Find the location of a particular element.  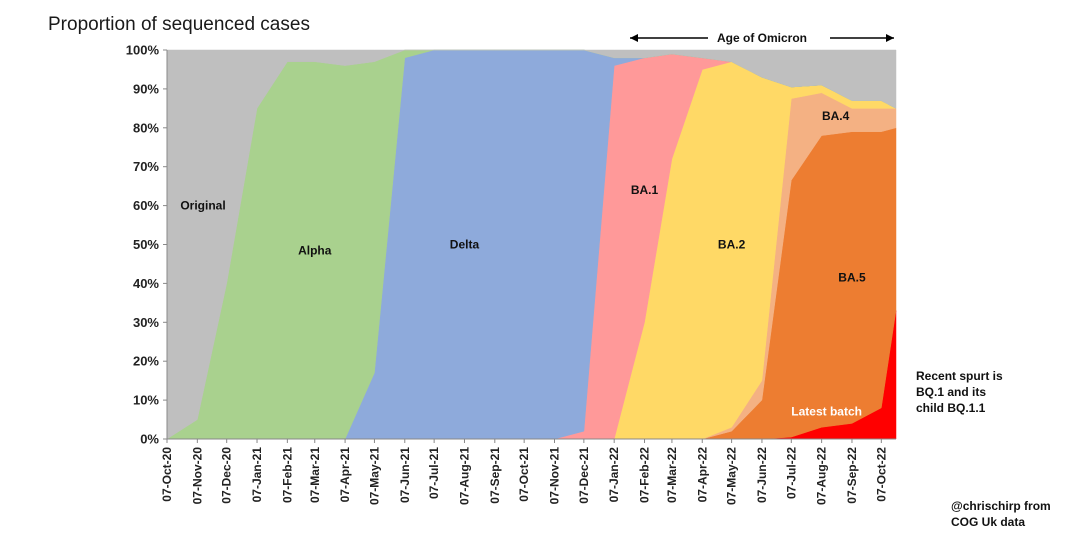

arrow-right-icon is located at coordinates (890, 38).